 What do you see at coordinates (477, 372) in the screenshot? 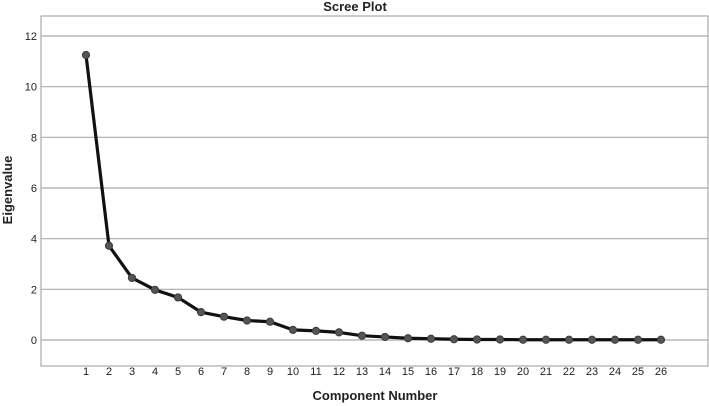
I see `x-tick-label: 18` at bounding box center [477, 372].